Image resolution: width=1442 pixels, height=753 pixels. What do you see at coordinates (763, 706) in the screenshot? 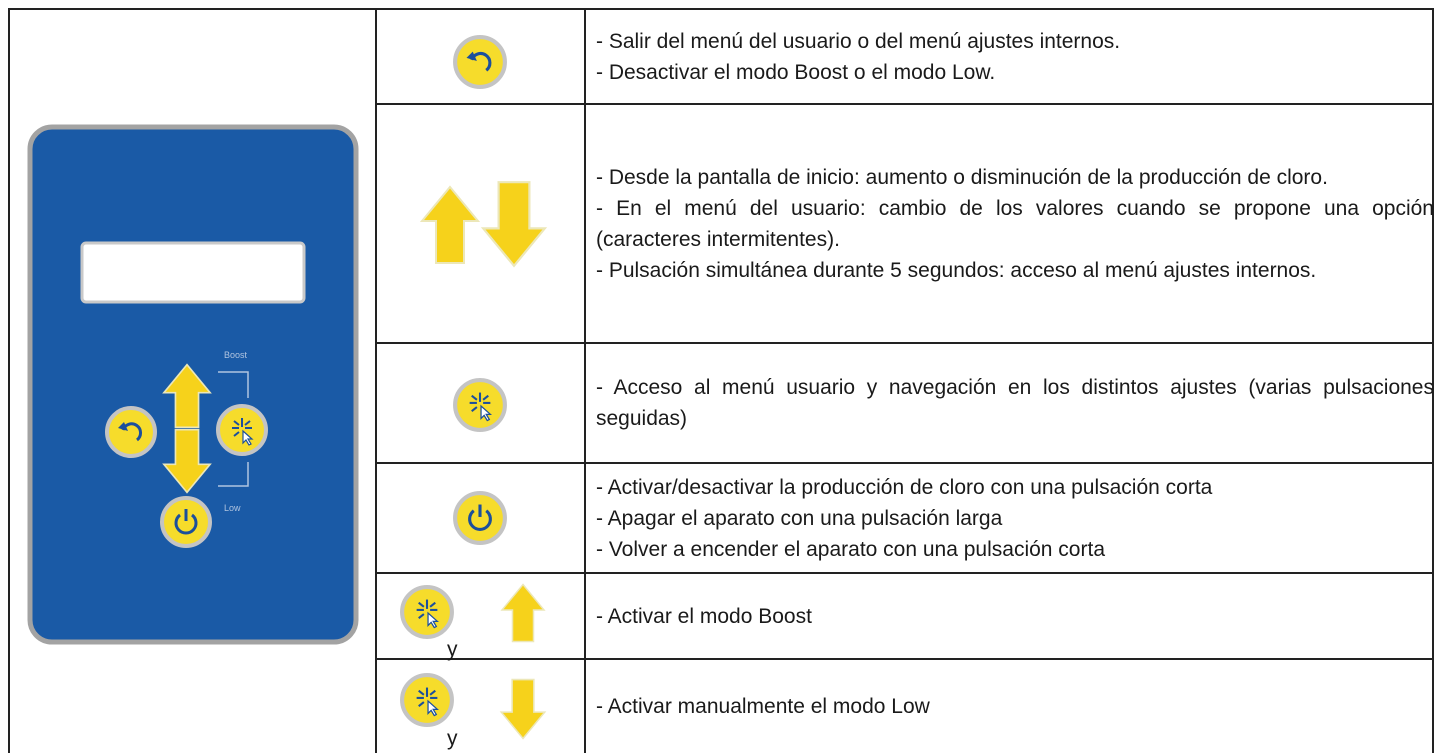
I see `description-line: - Activar manualmente el modo Low` at bounding box center [763, 706].